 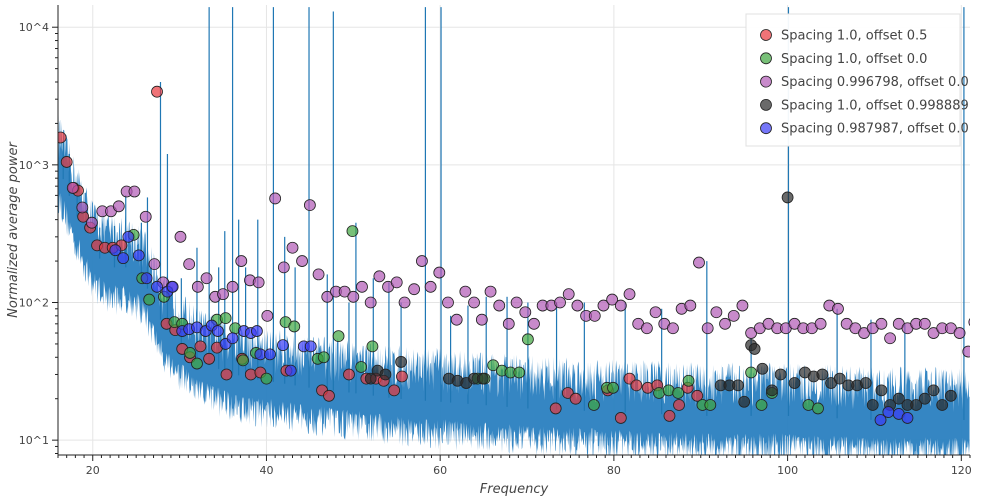 I want to click on x-tick-label: 80, so click(x=614, y=470).